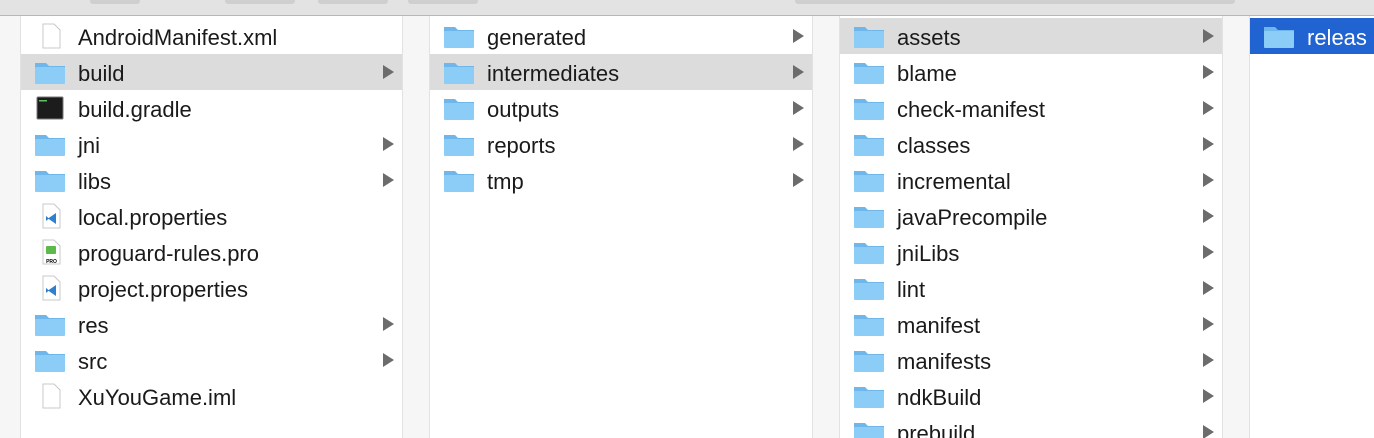 Image resolution: width=1374 pixels, height=438 pixels. I want to click on item-label: reports, so click(521, 145).